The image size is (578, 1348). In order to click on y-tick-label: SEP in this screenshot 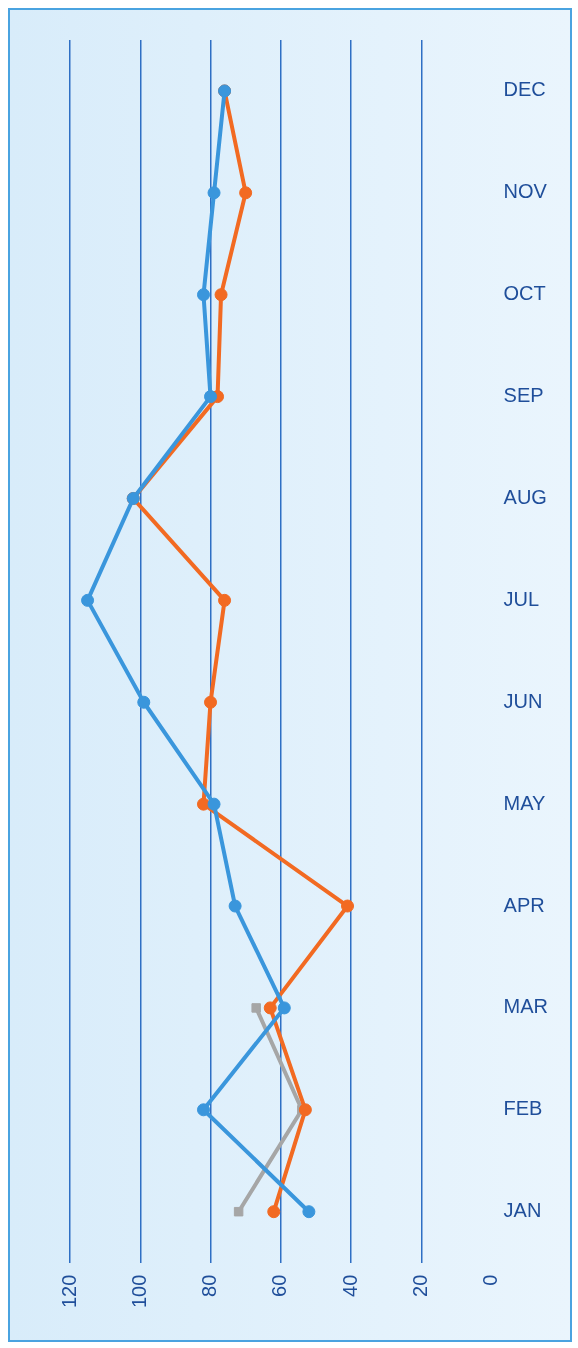, I will do `click(523, 395)`.